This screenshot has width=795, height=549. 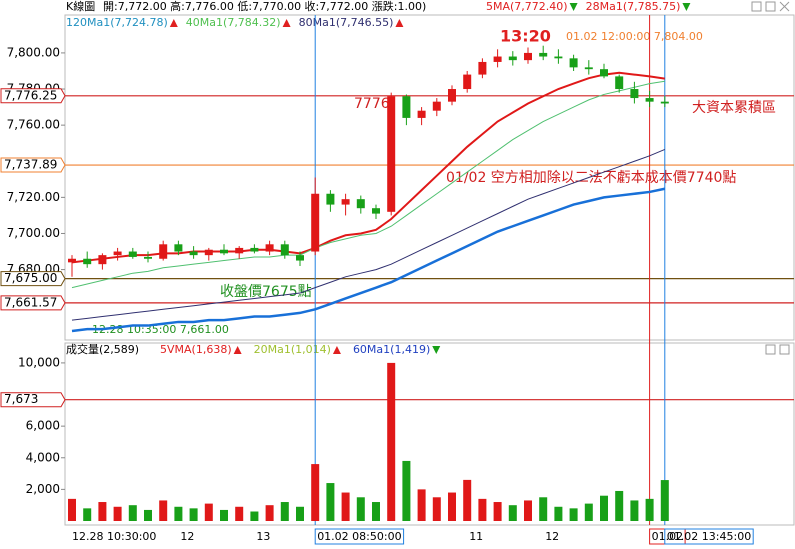 I want to click on annotation: 13:20, so click(x=525, y=36).